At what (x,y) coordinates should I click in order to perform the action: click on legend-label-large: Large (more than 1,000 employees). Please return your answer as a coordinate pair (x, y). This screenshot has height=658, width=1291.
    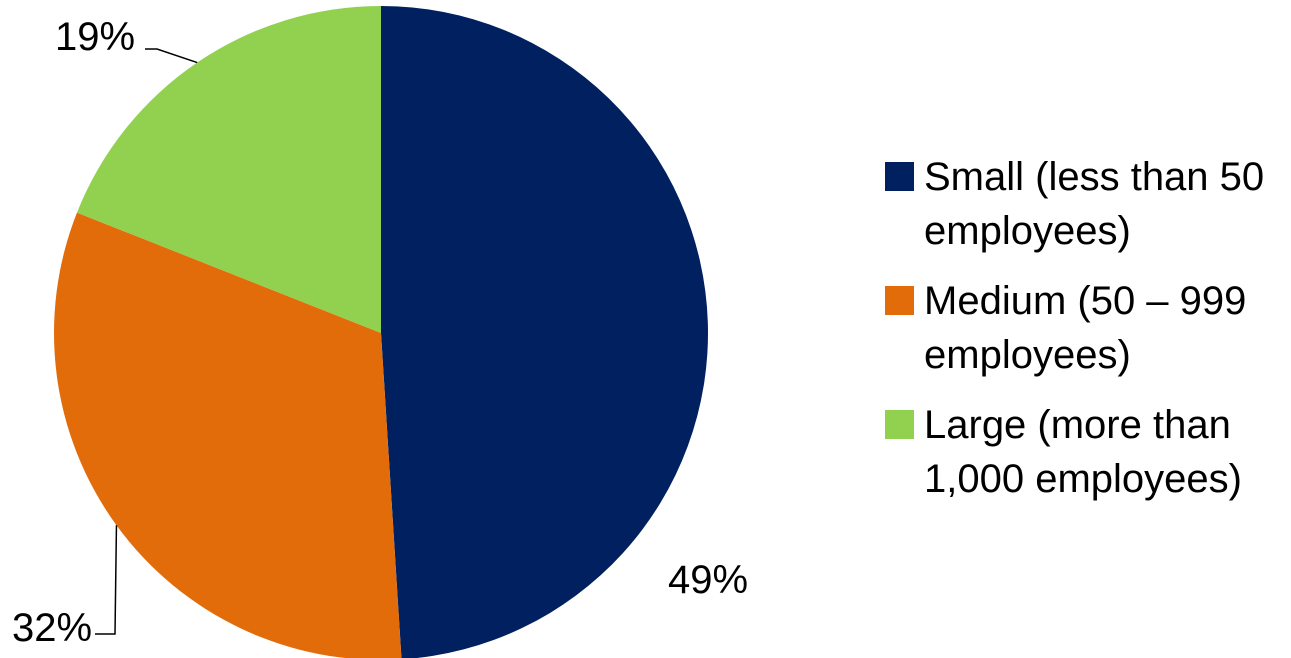
    Looking at the image, I should click on (1083, 452).